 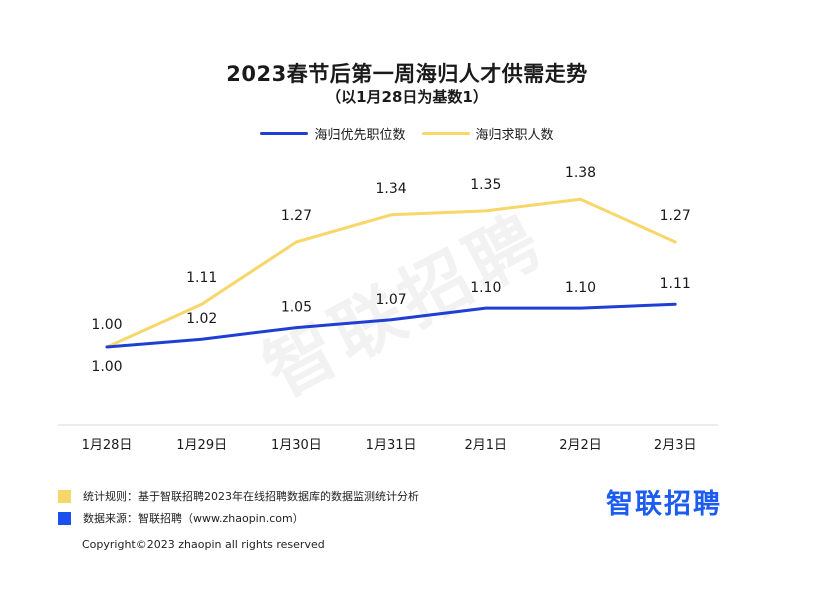 What do you see at coordinates (201, 319) in the screenshot?
I see `data-label-jobs: 1.02` at bounding box center [201, 319].